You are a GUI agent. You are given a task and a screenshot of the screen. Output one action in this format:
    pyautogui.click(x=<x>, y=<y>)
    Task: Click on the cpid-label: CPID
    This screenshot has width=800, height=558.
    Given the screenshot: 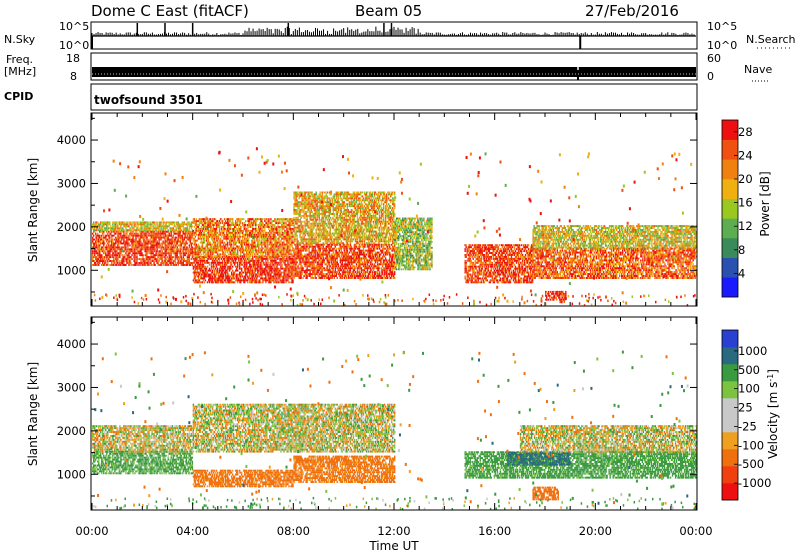 What is the action you would take?
    pyautogui.click(x=18, y=96)
    